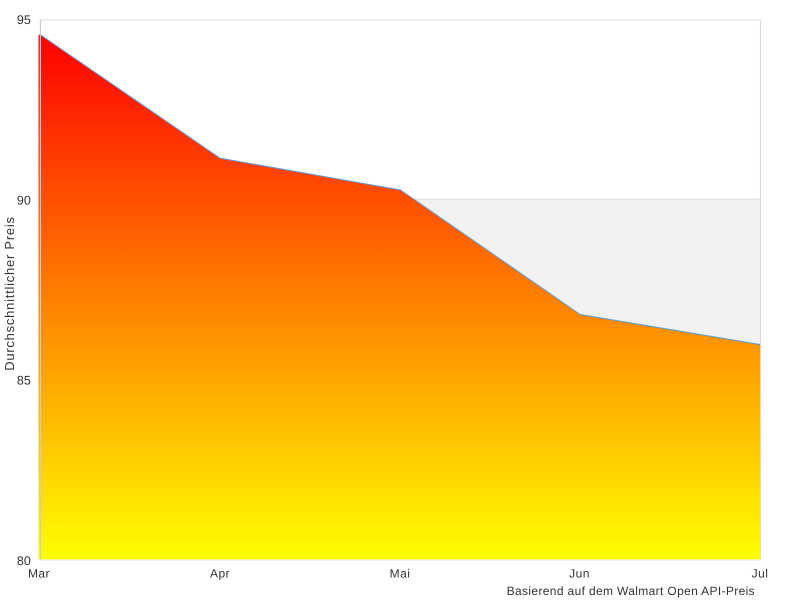 Image resolution: width=800 pixels, height=600 pixels. I want to click on svg-text: 90, so click(24, 200).